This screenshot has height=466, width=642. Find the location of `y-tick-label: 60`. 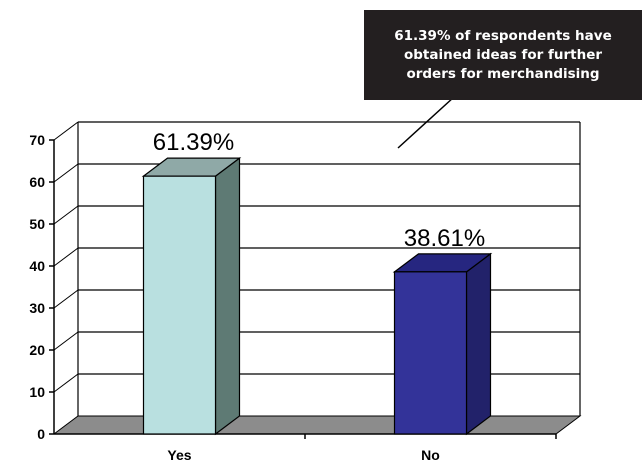

y-tick-label: 60 is located at coordinates (37, 182).